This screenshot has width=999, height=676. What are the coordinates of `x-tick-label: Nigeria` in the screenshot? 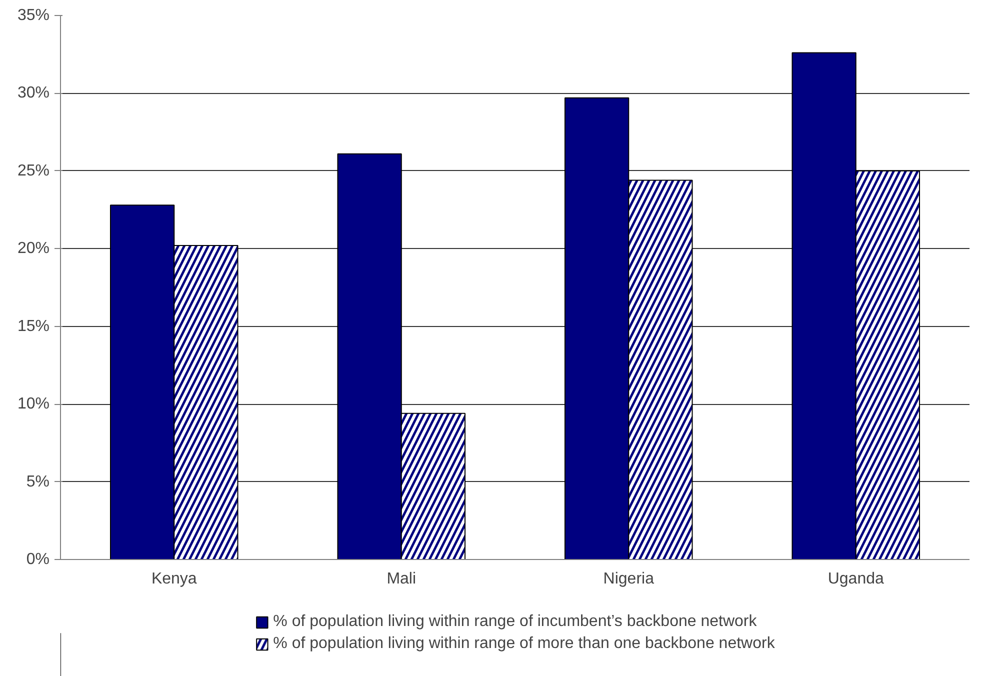 It's located at (628, 579).